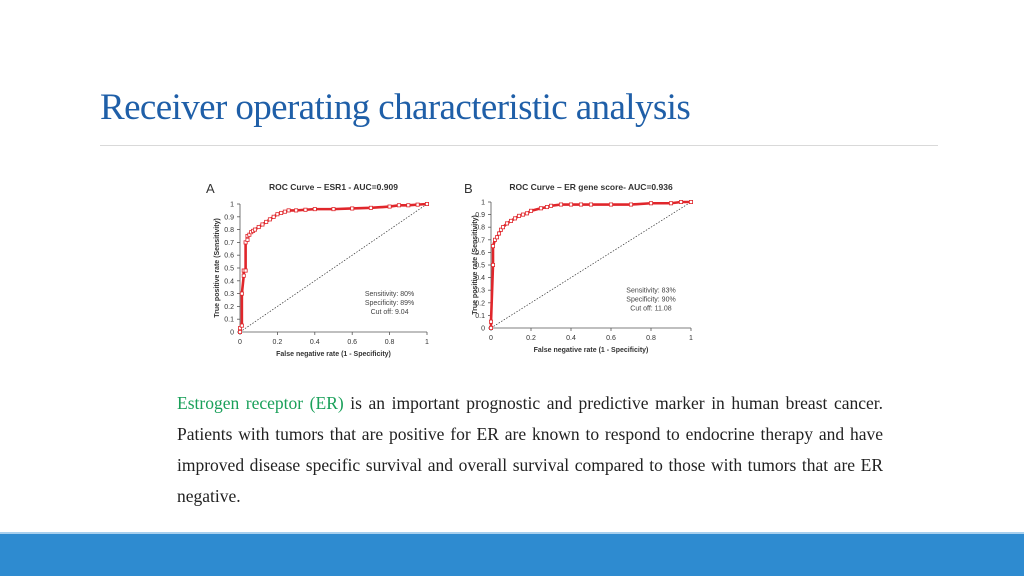  I want to click on chart-a-x-tick-label: 0.4, so click(315, 342).